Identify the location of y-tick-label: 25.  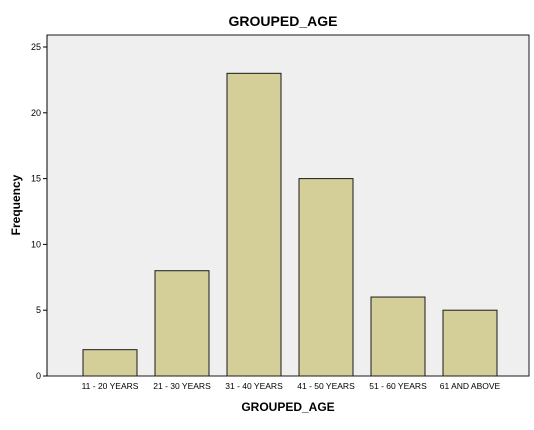
(36, 47).